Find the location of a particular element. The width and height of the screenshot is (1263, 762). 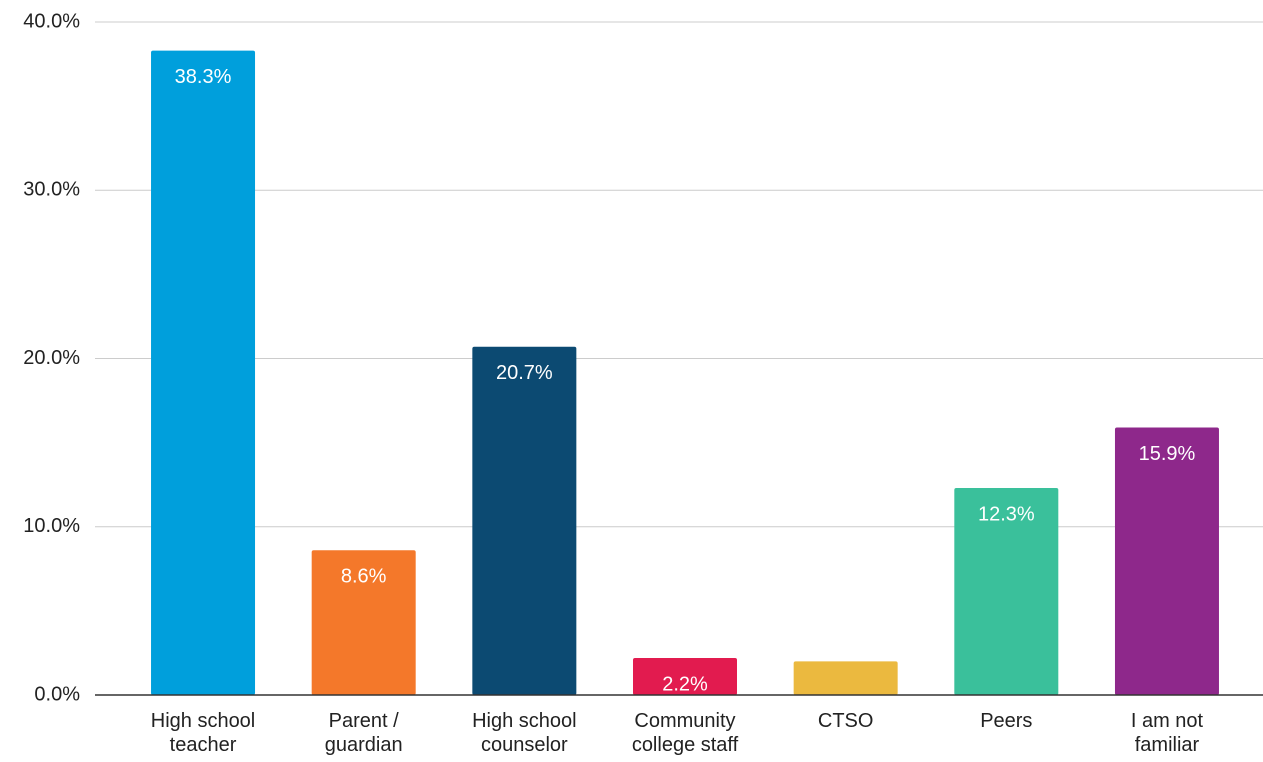

y-tick-label: 0.0% is located at coordinates (57, 694).